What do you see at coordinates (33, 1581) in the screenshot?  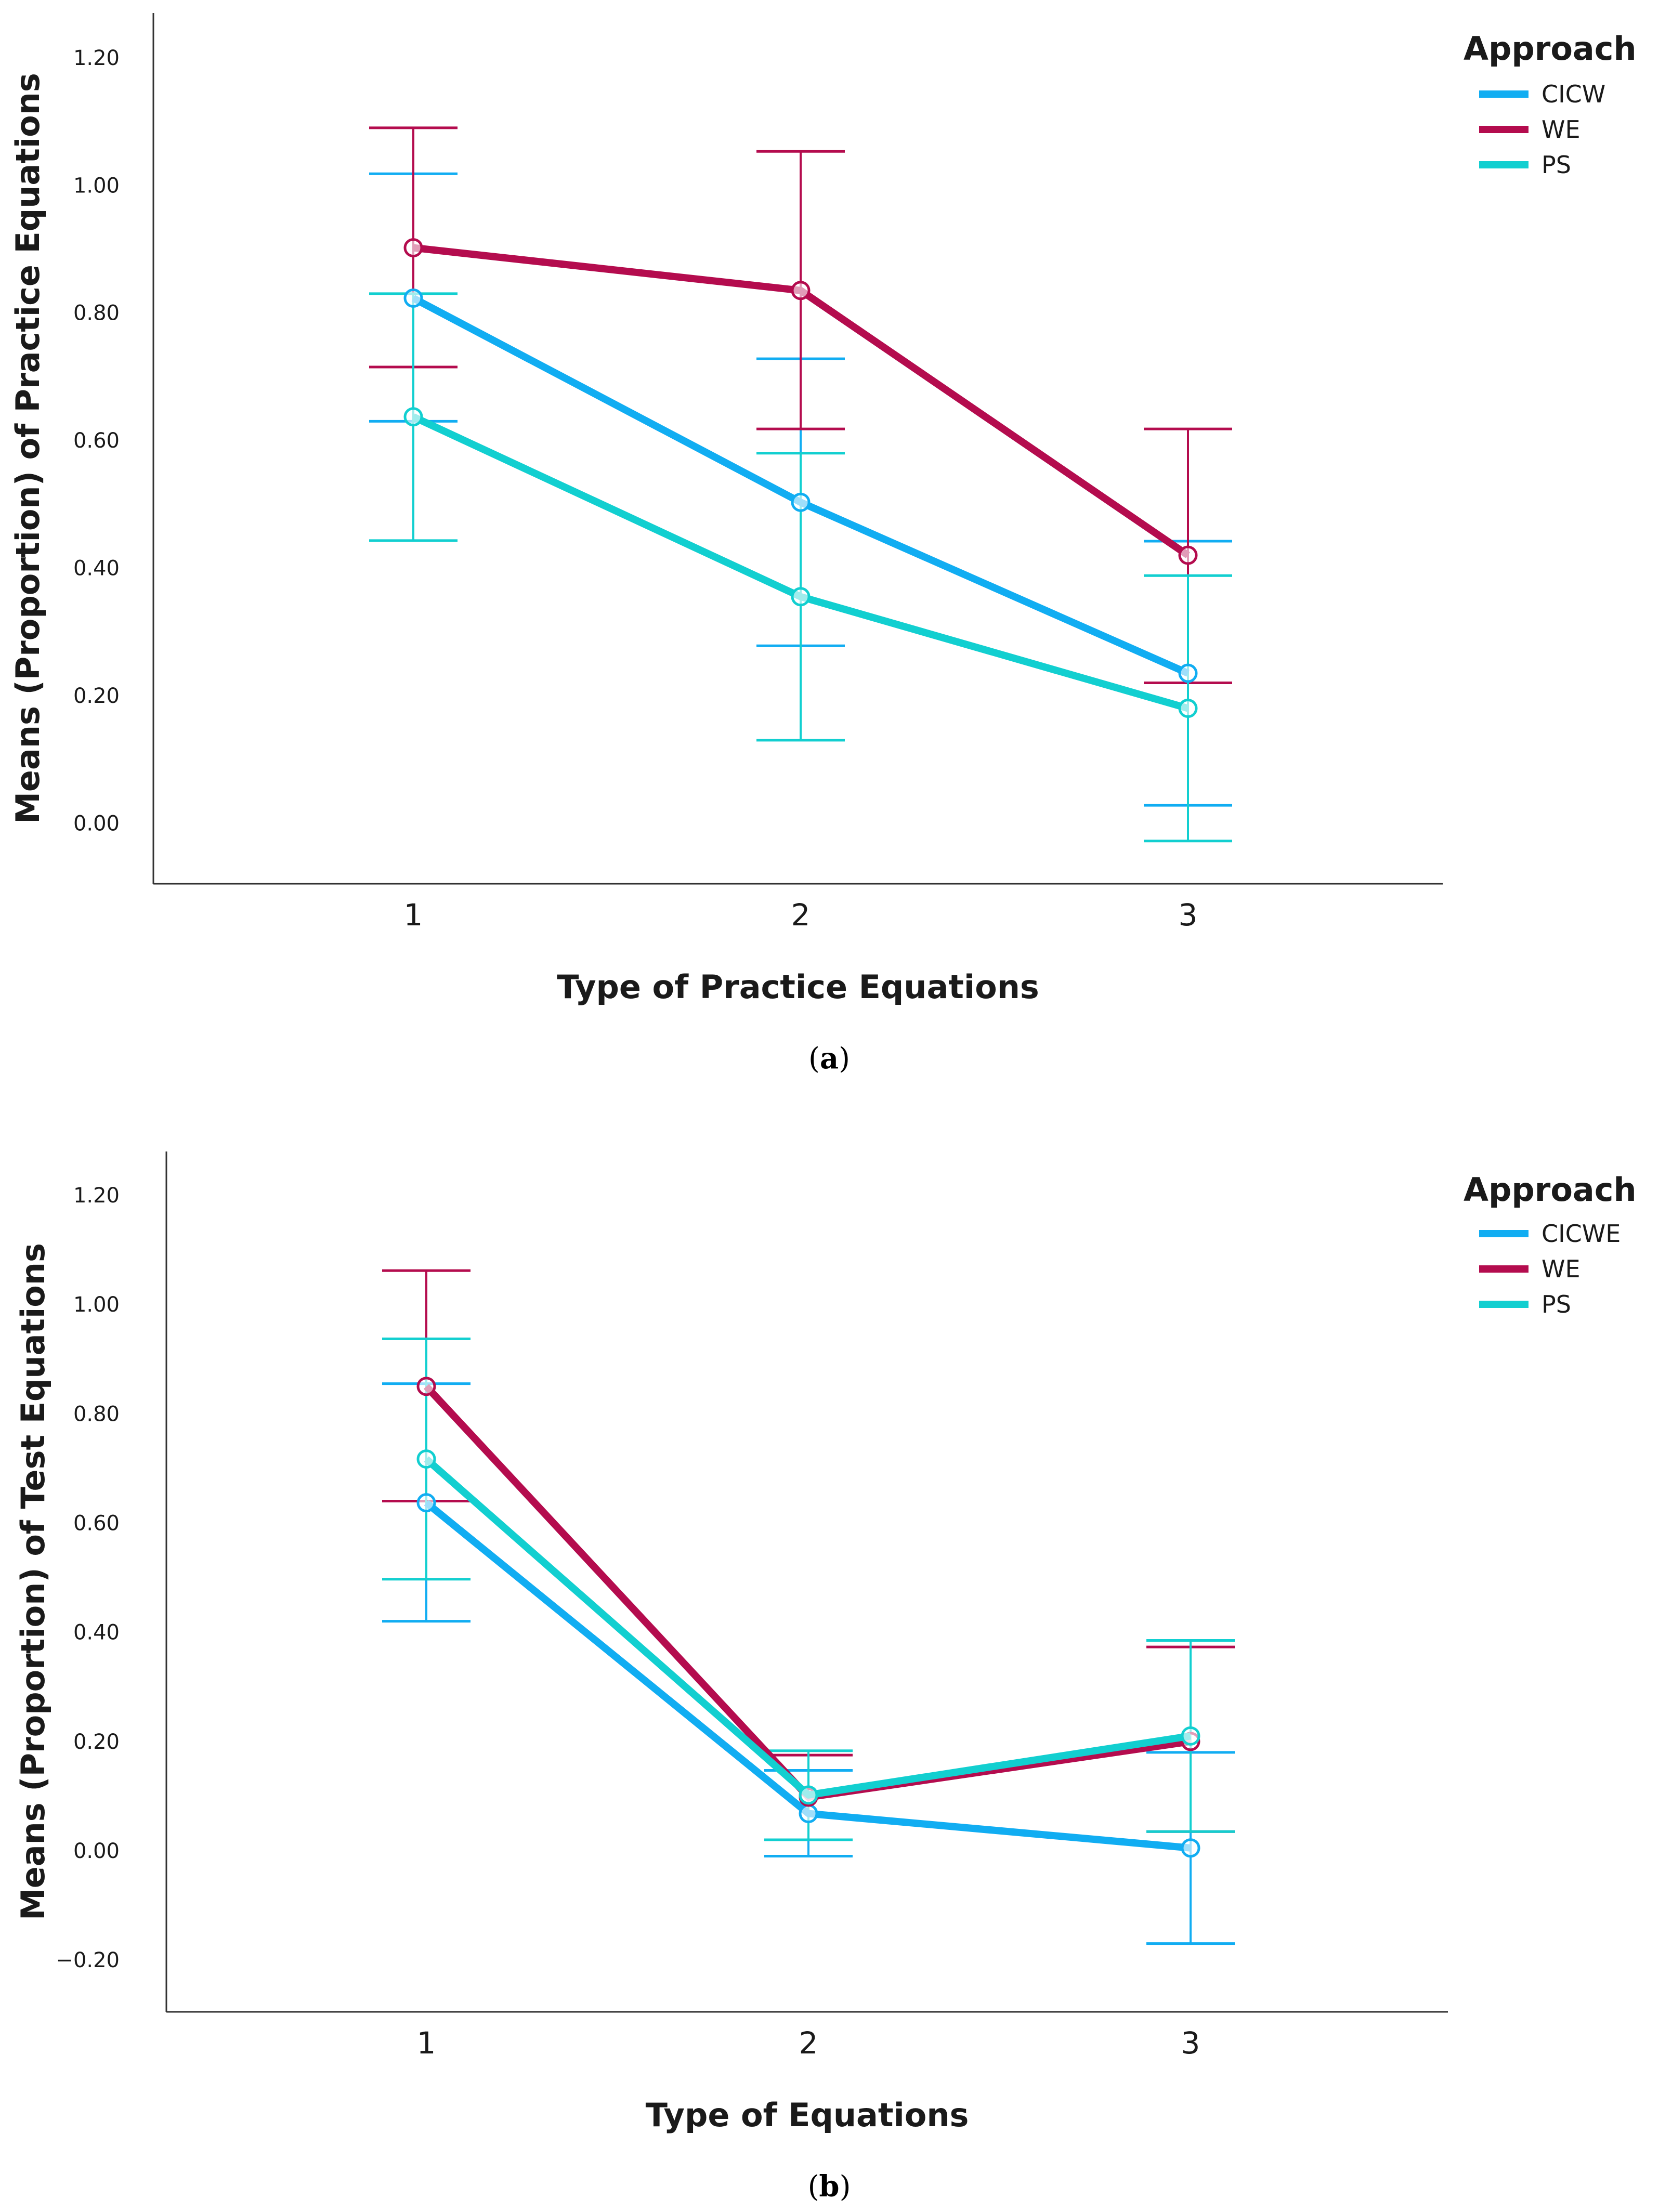 I see `y-axis-title: Means (Proportion) of Test Equations` at bounding box center [33, 1581].